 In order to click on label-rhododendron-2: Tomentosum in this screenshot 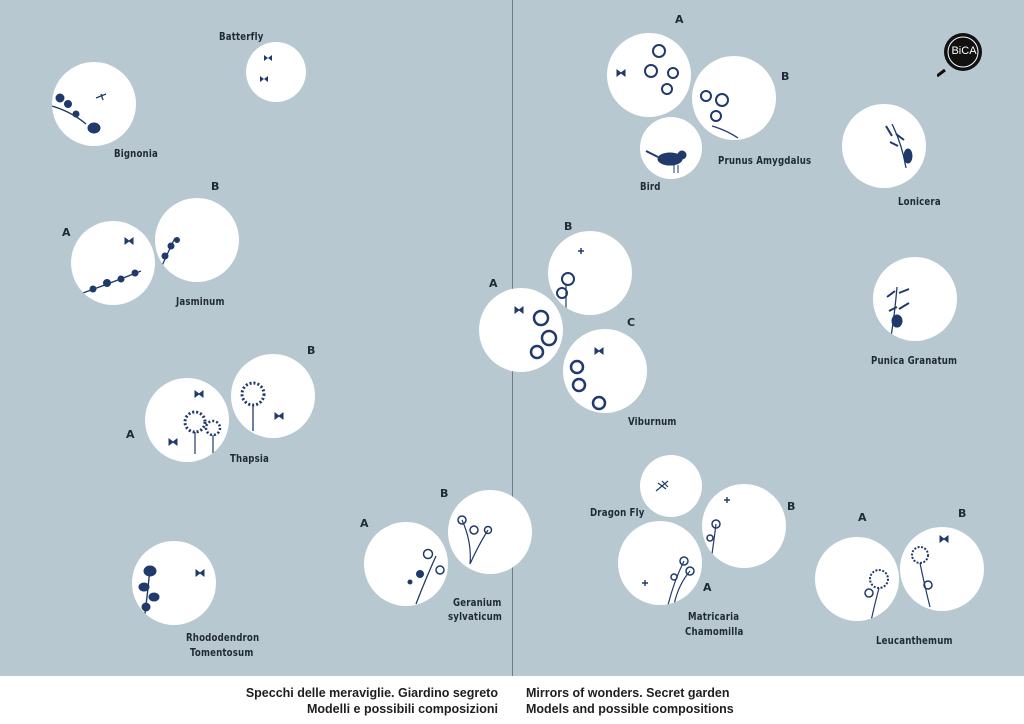, I will do `click(222, 653)`.